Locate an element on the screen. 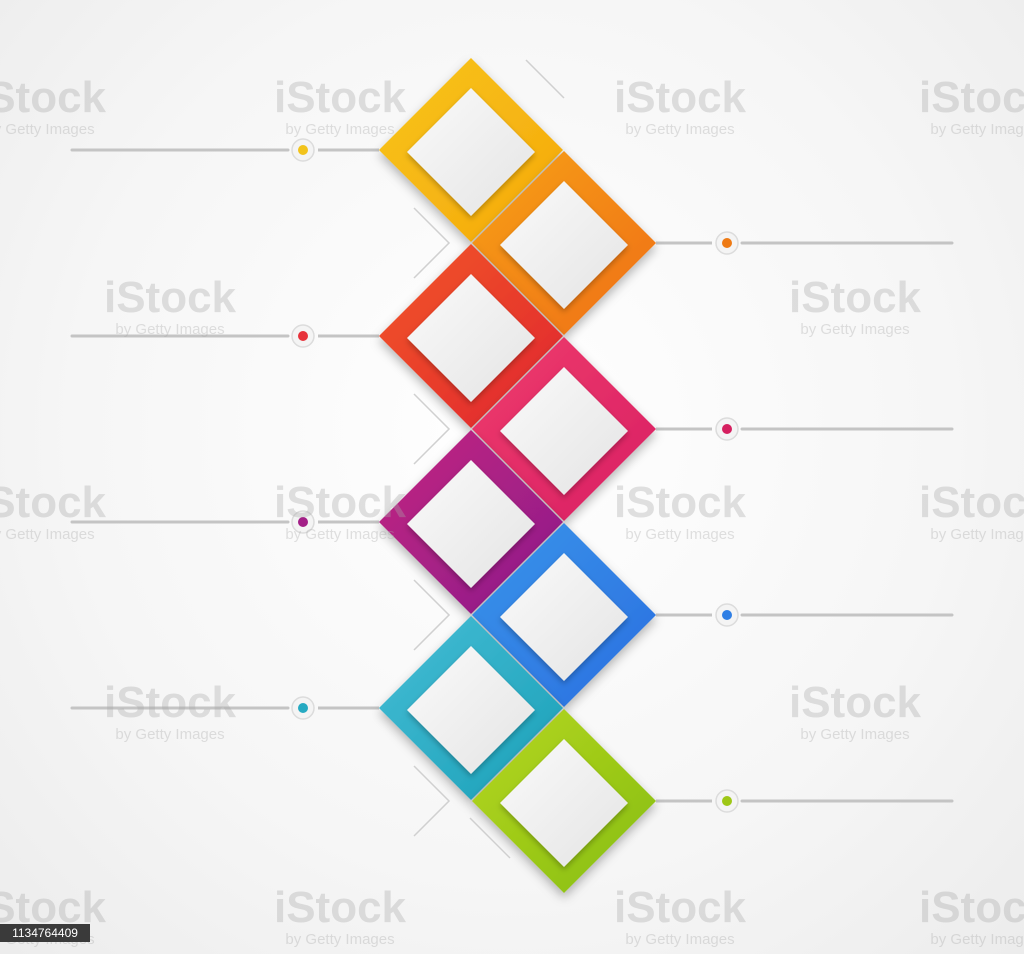 This screenshot has height=954, width=1024. deco-diagonal is located at coordinates (490, 838).